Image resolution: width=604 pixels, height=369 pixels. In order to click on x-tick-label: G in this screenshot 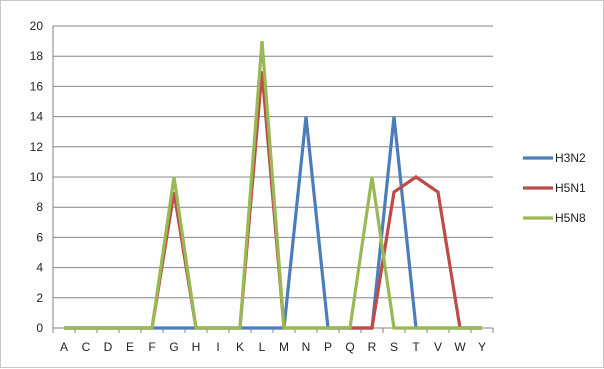, I will do `click(173, 347)`.